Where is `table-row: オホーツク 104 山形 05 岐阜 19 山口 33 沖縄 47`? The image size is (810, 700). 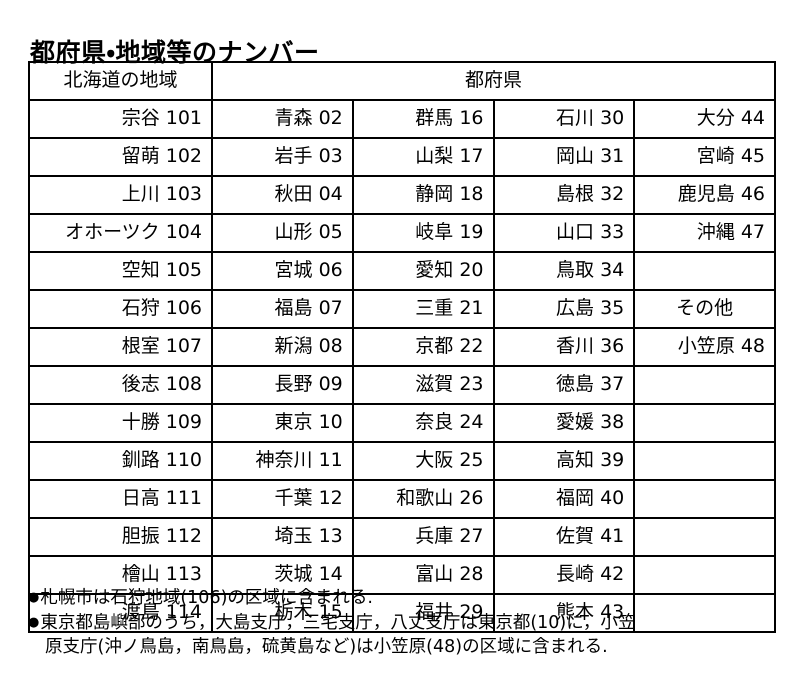
table-row: オホーツク 104 山形 05 岐阜 19 山口 33 沖縄 47 is located at coordinates (402, 233).